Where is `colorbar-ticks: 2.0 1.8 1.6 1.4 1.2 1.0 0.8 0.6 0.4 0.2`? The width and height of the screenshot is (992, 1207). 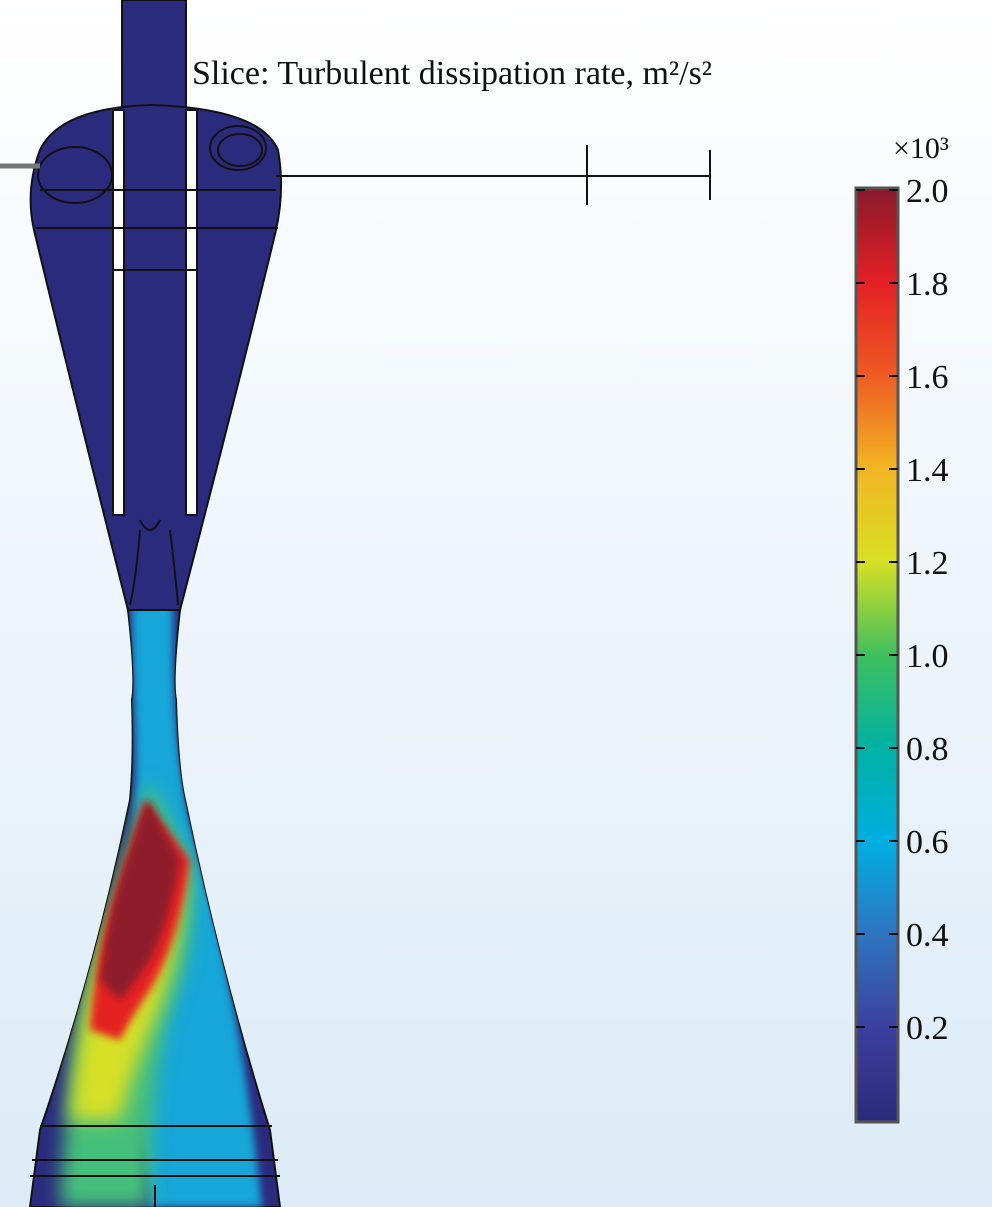
colorbar-ticks: 2.0 1.8 1.6 1.4 1.2 1.0 0.8 0.6 0.4 0.2 is located at coordinates (902, 610).